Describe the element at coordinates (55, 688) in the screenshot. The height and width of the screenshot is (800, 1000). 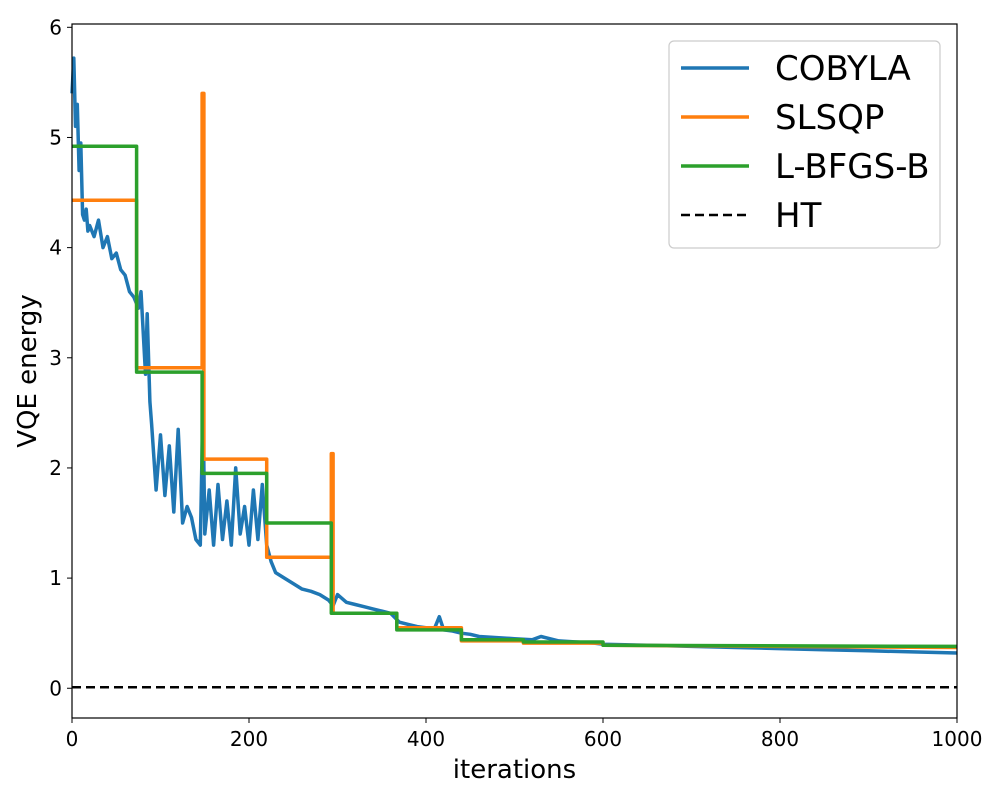
I see `y-tick-label: 0` at that location.